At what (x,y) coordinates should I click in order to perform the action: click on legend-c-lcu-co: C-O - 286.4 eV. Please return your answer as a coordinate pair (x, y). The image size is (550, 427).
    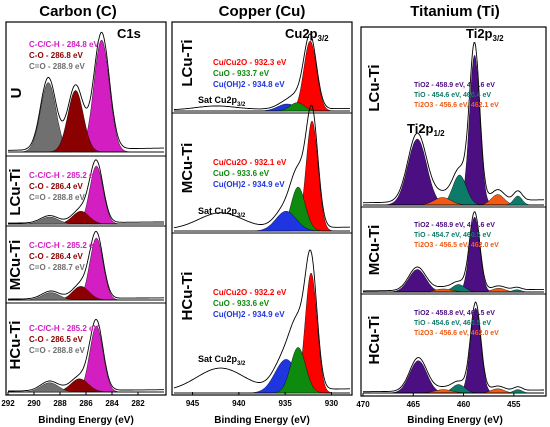
    Looking at the image, I should click on (56, 186).